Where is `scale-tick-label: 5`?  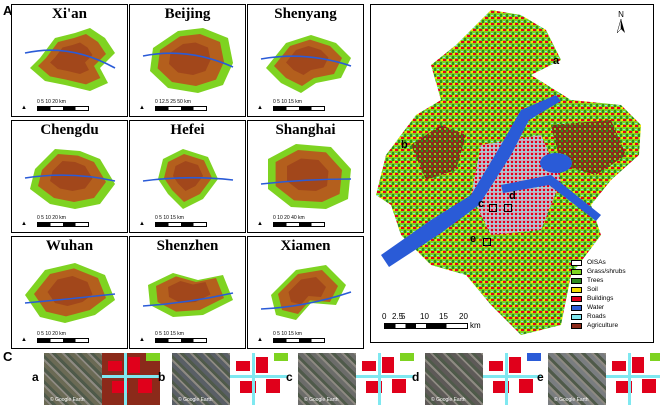
scale-tick-label: 5 is located at coordinates (403, 316).